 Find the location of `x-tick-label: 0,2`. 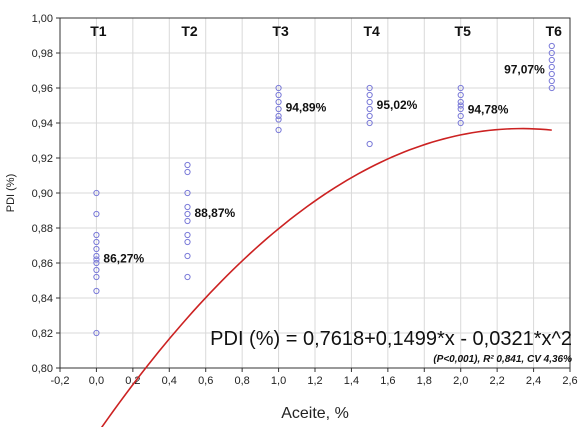

x-tick-label: 0,2 is located at coordinates (132, 381).